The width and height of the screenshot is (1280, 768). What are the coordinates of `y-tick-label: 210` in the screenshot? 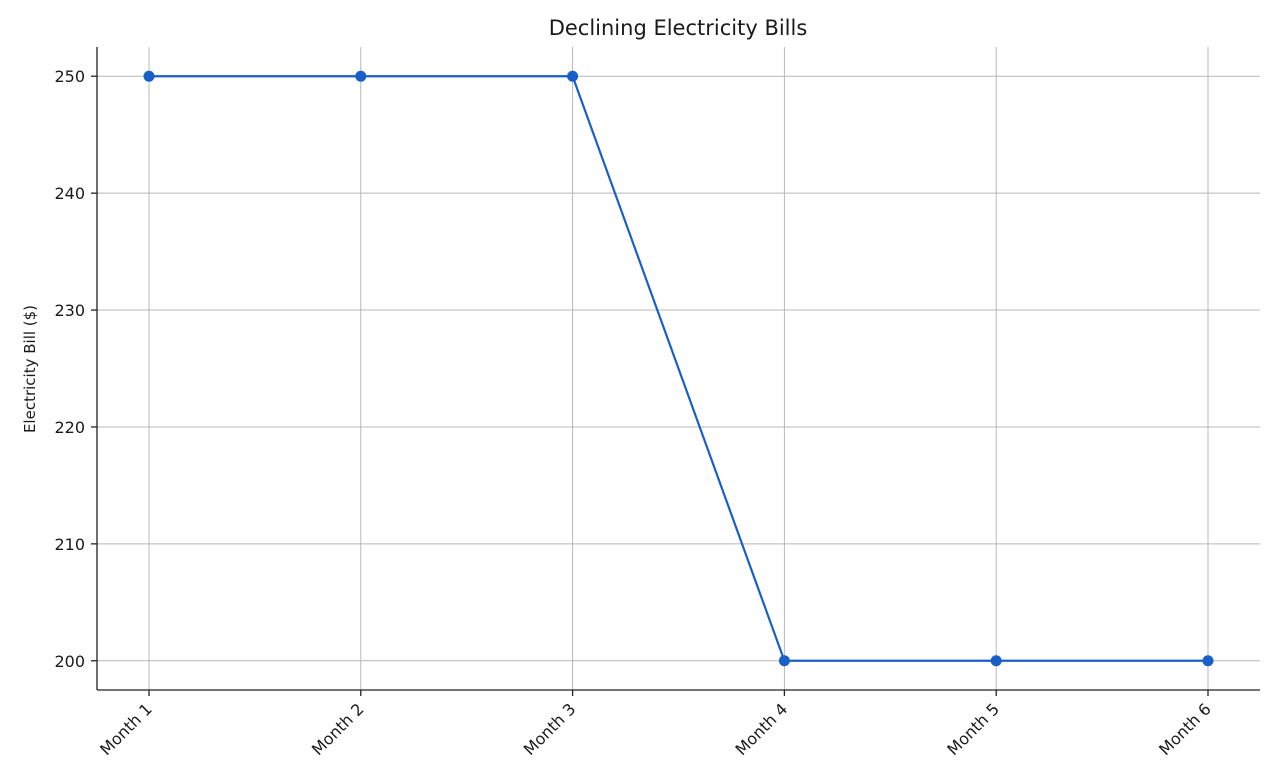 It's located at (69, 544).